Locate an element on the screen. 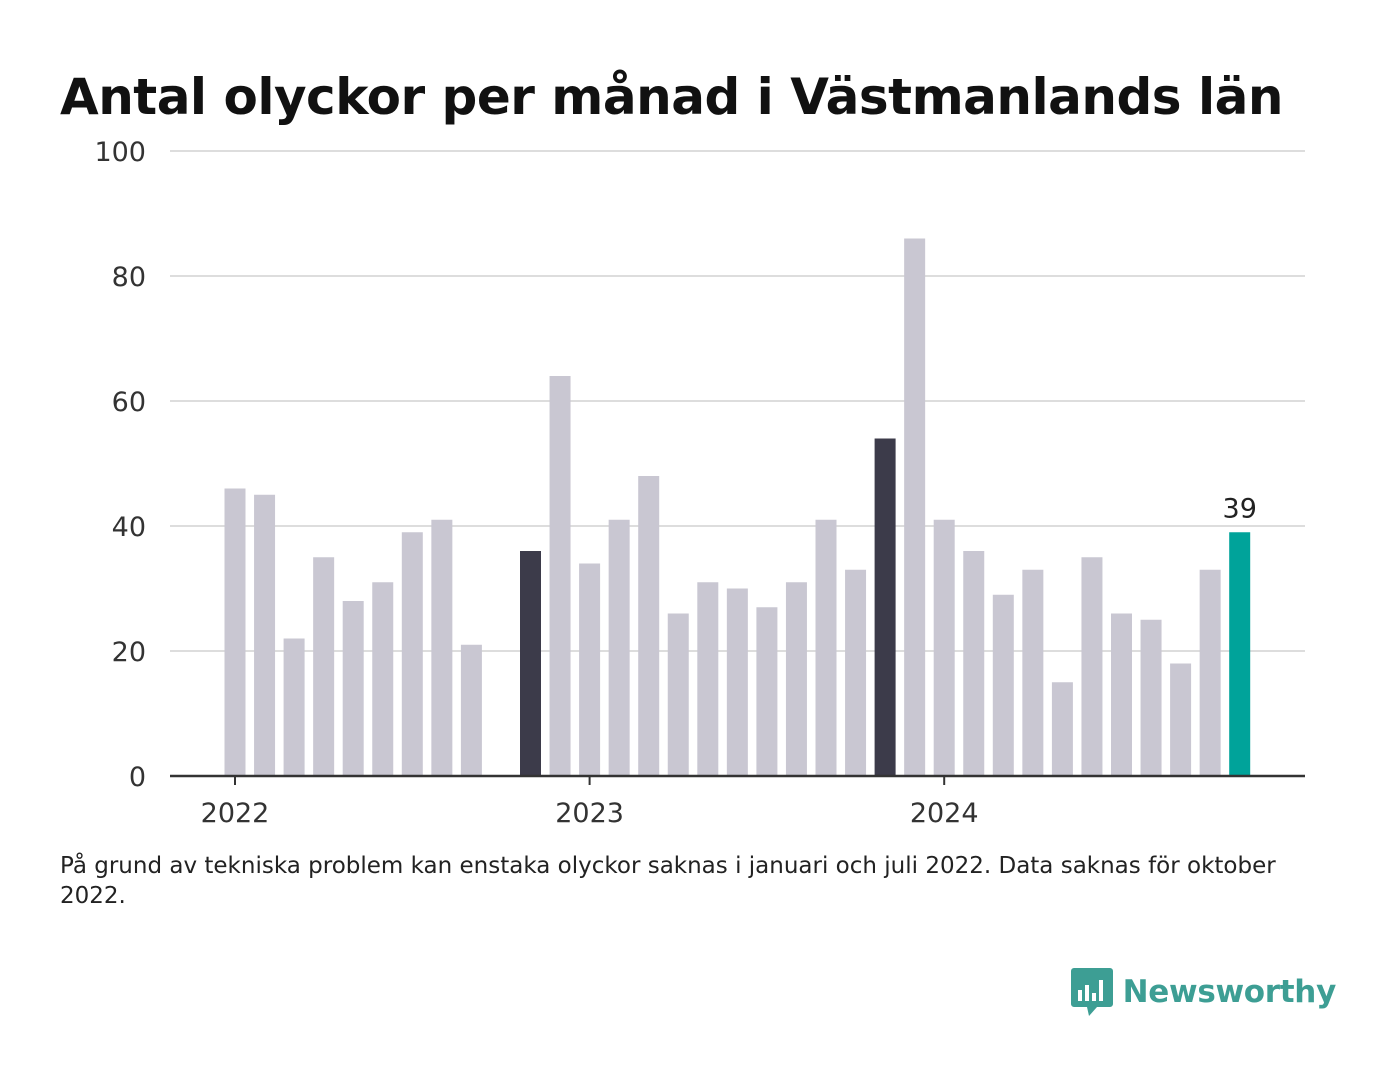 This screenshot has width=1400, height=1080. y-tick-label: 100 is located at coordinates (120, 152).